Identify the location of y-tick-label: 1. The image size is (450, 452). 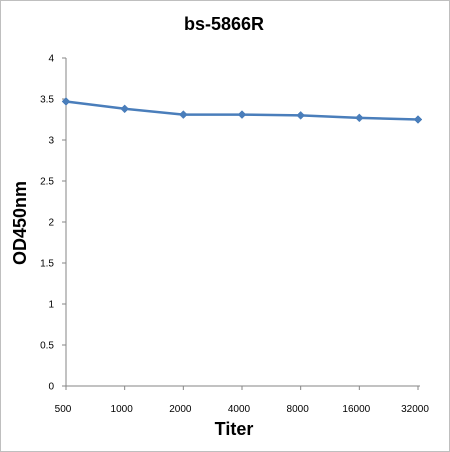
(51, 305).